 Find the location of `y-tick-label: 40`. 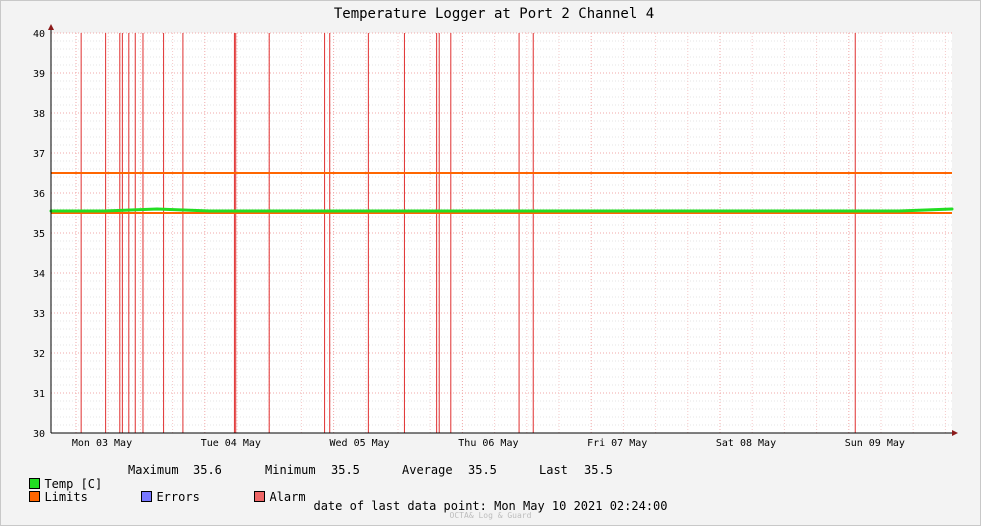

y-tick-label: 40 is located at coordinates (39, 34).